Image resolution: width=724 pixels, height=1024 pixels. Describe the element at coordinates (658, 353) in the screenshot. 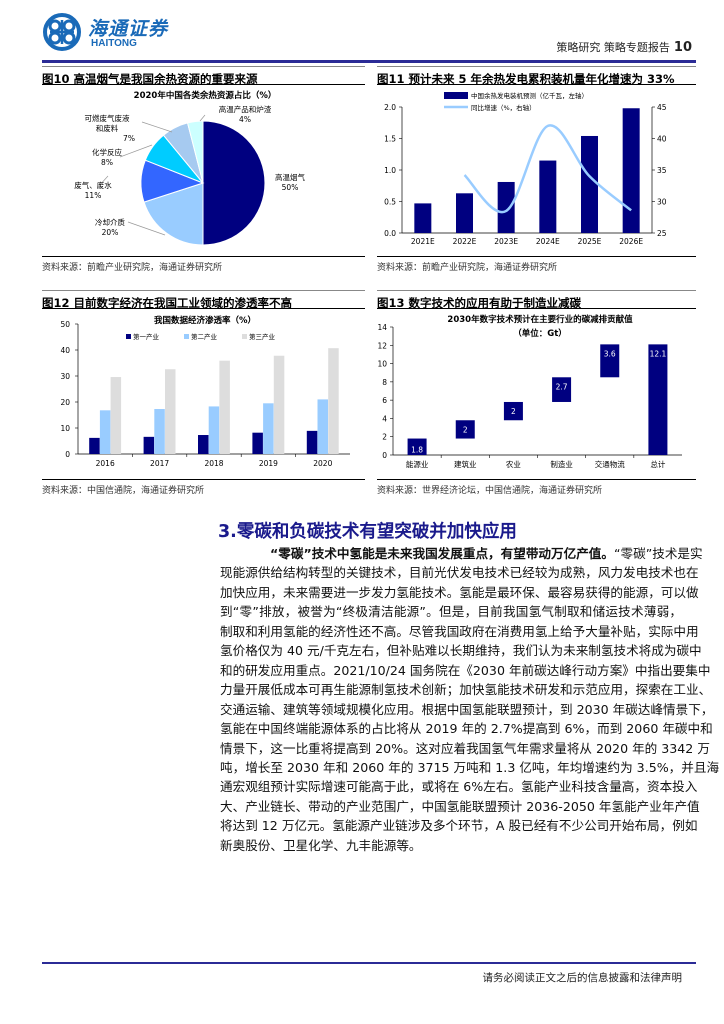

I see `data-label: 12.1` at that location.